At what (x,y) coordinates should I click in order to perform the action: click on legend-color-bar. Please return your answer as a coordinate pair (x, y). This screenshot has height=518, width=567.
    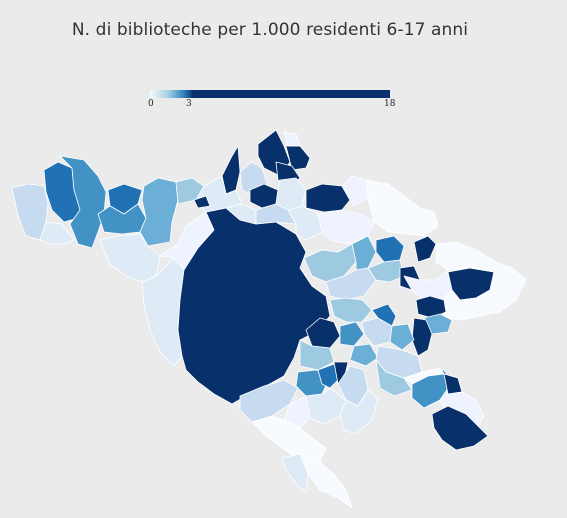
    Looking at the image, I should click on (270, 94).